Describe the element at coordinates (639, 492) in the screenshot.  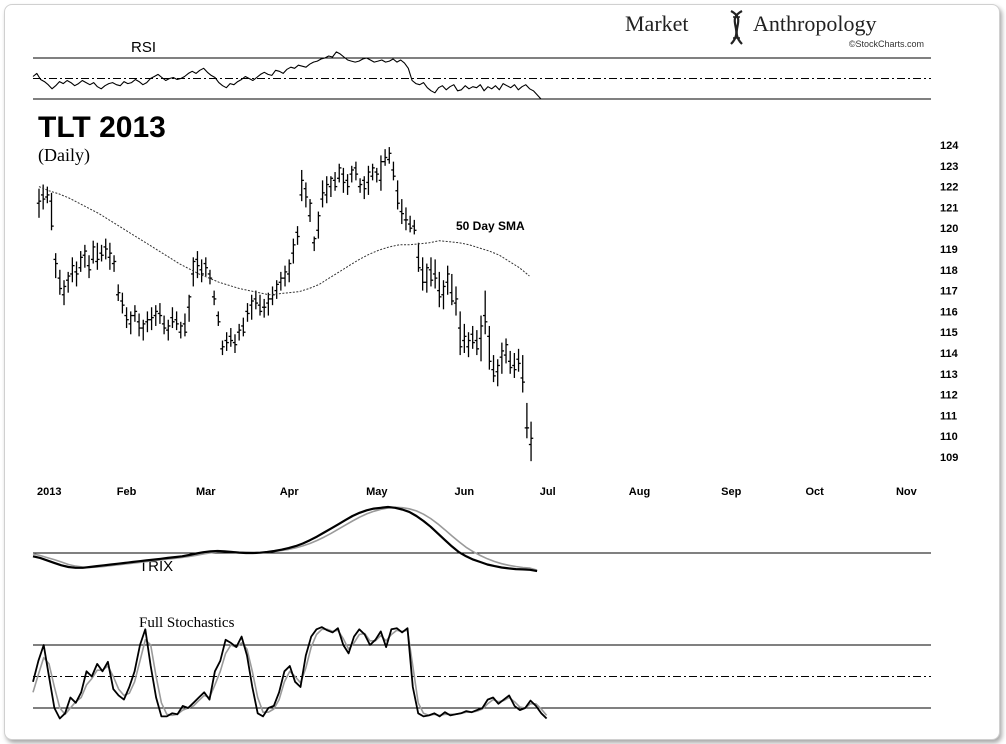
I see `x-tick-label: Aug` at that location.